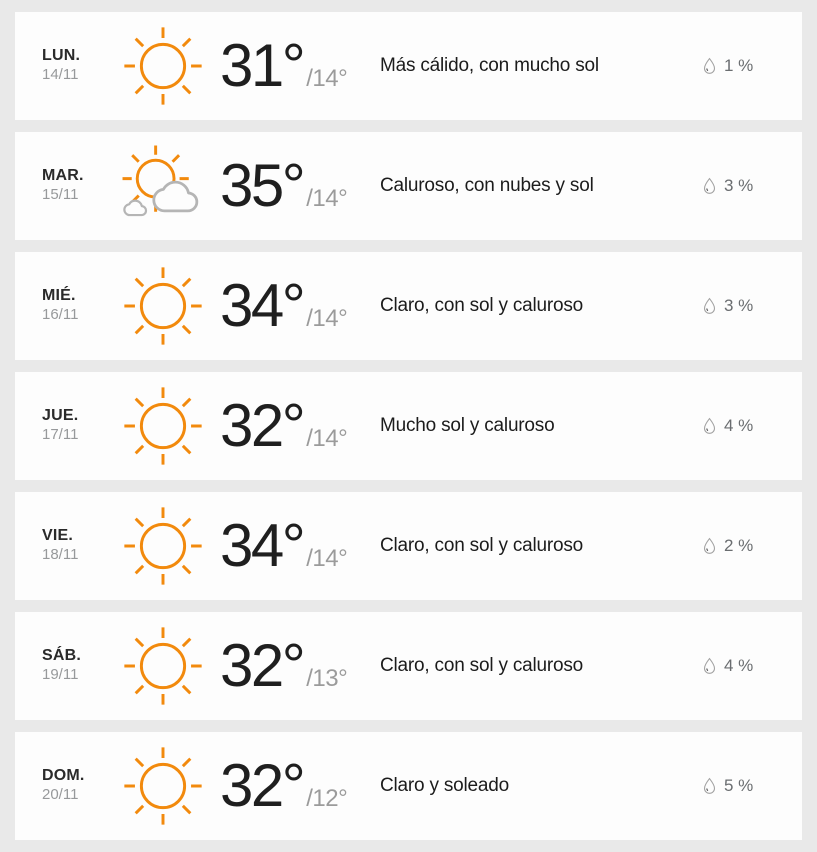 The height and width of the screenshot is (852, 817). What do you see at coordinates (59, 296) in the screenshot?
I see `day-name: MIÉ.` at bounding box center [59, 296].